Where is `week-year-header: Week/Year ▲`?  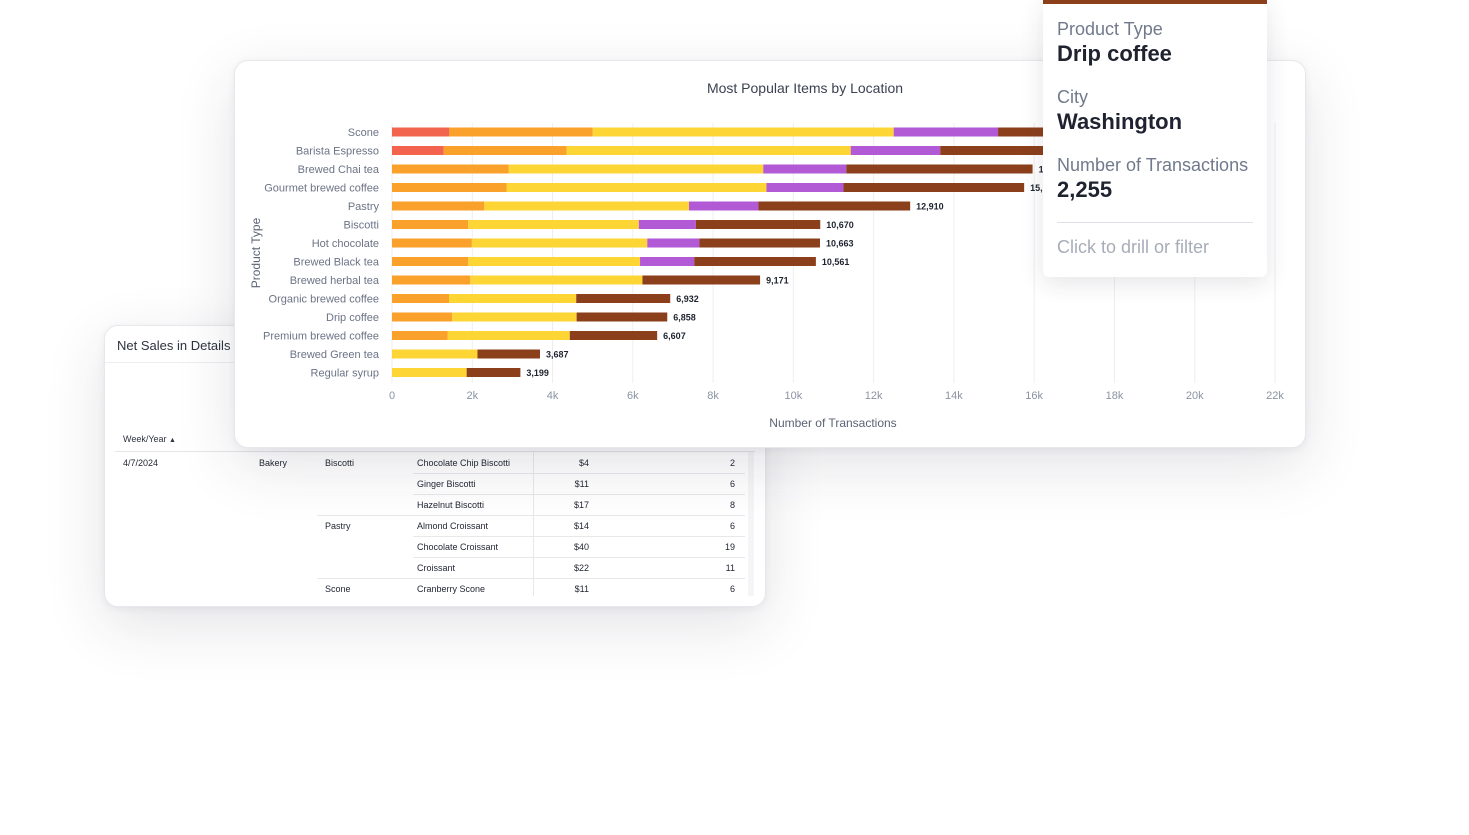
week-year-header: Week/Year ▲ is located at coordinates (149, 439).